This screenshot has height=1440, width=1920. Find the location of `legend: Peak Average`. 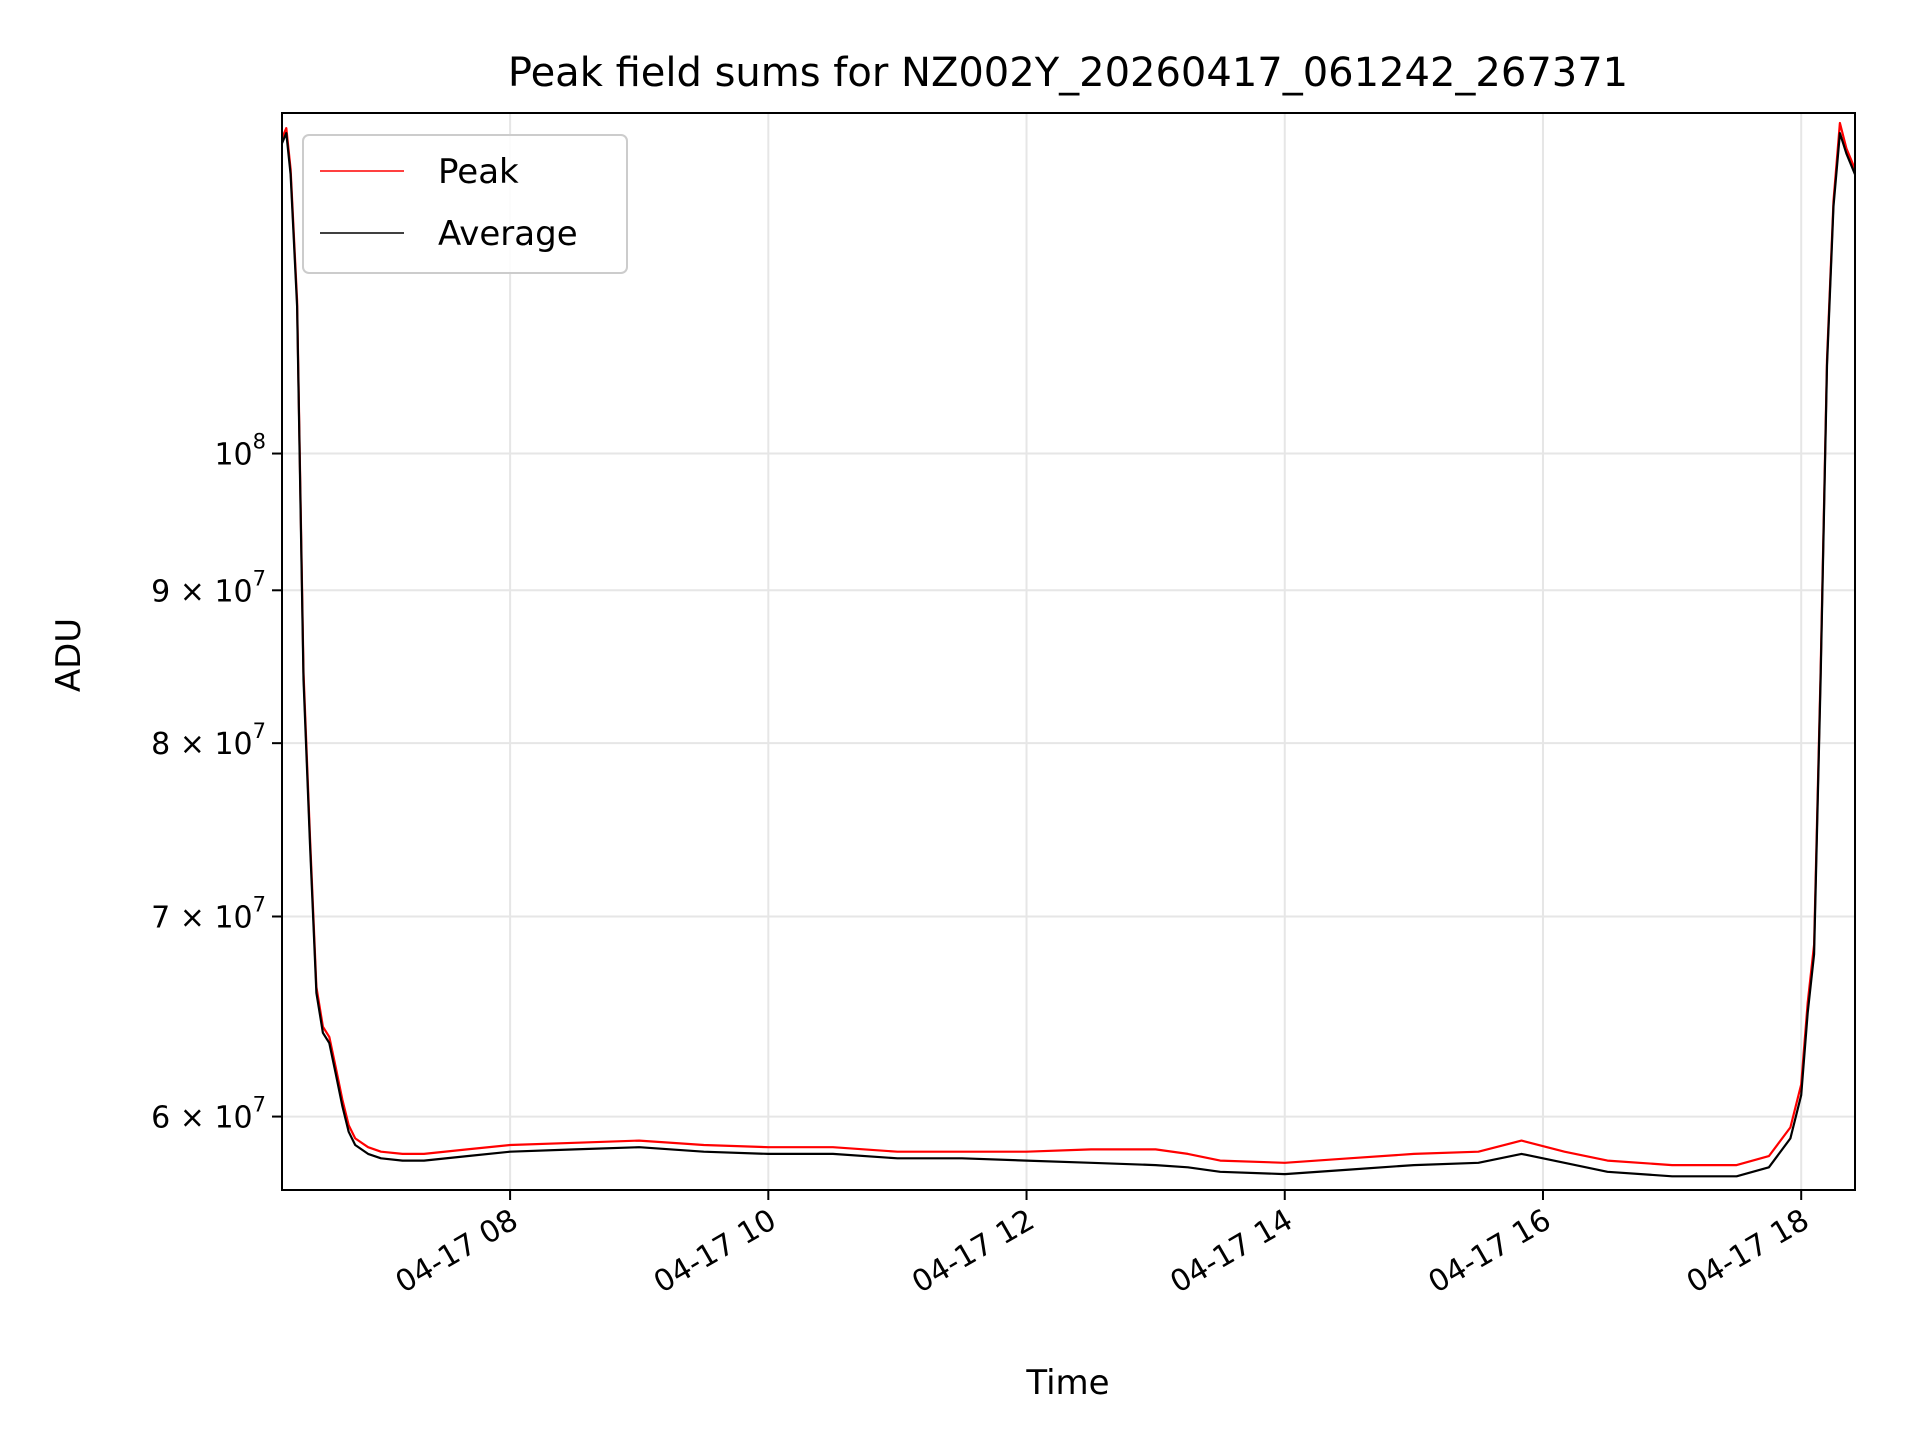

legend: Peak Average is located at coordinates (465, 204).